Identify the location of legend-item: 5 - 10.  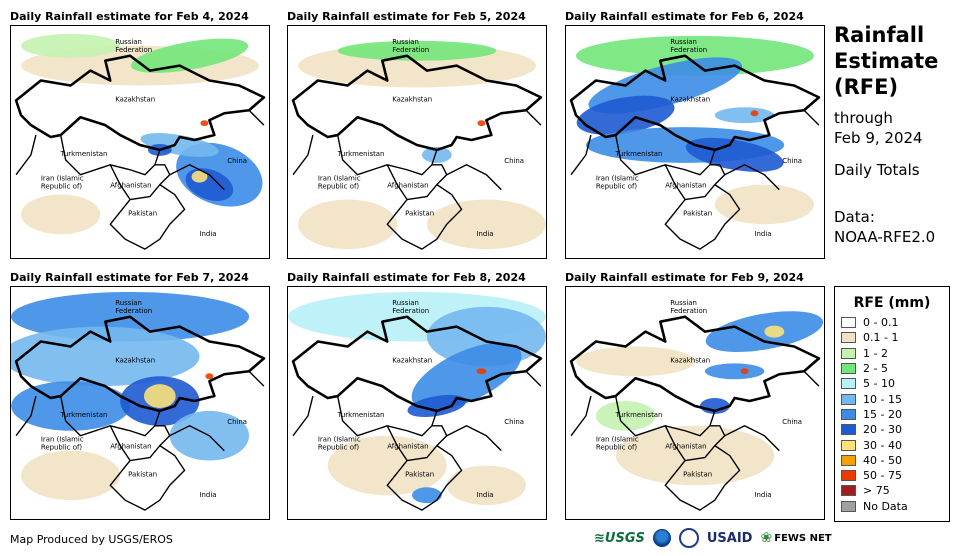
(892, 383).